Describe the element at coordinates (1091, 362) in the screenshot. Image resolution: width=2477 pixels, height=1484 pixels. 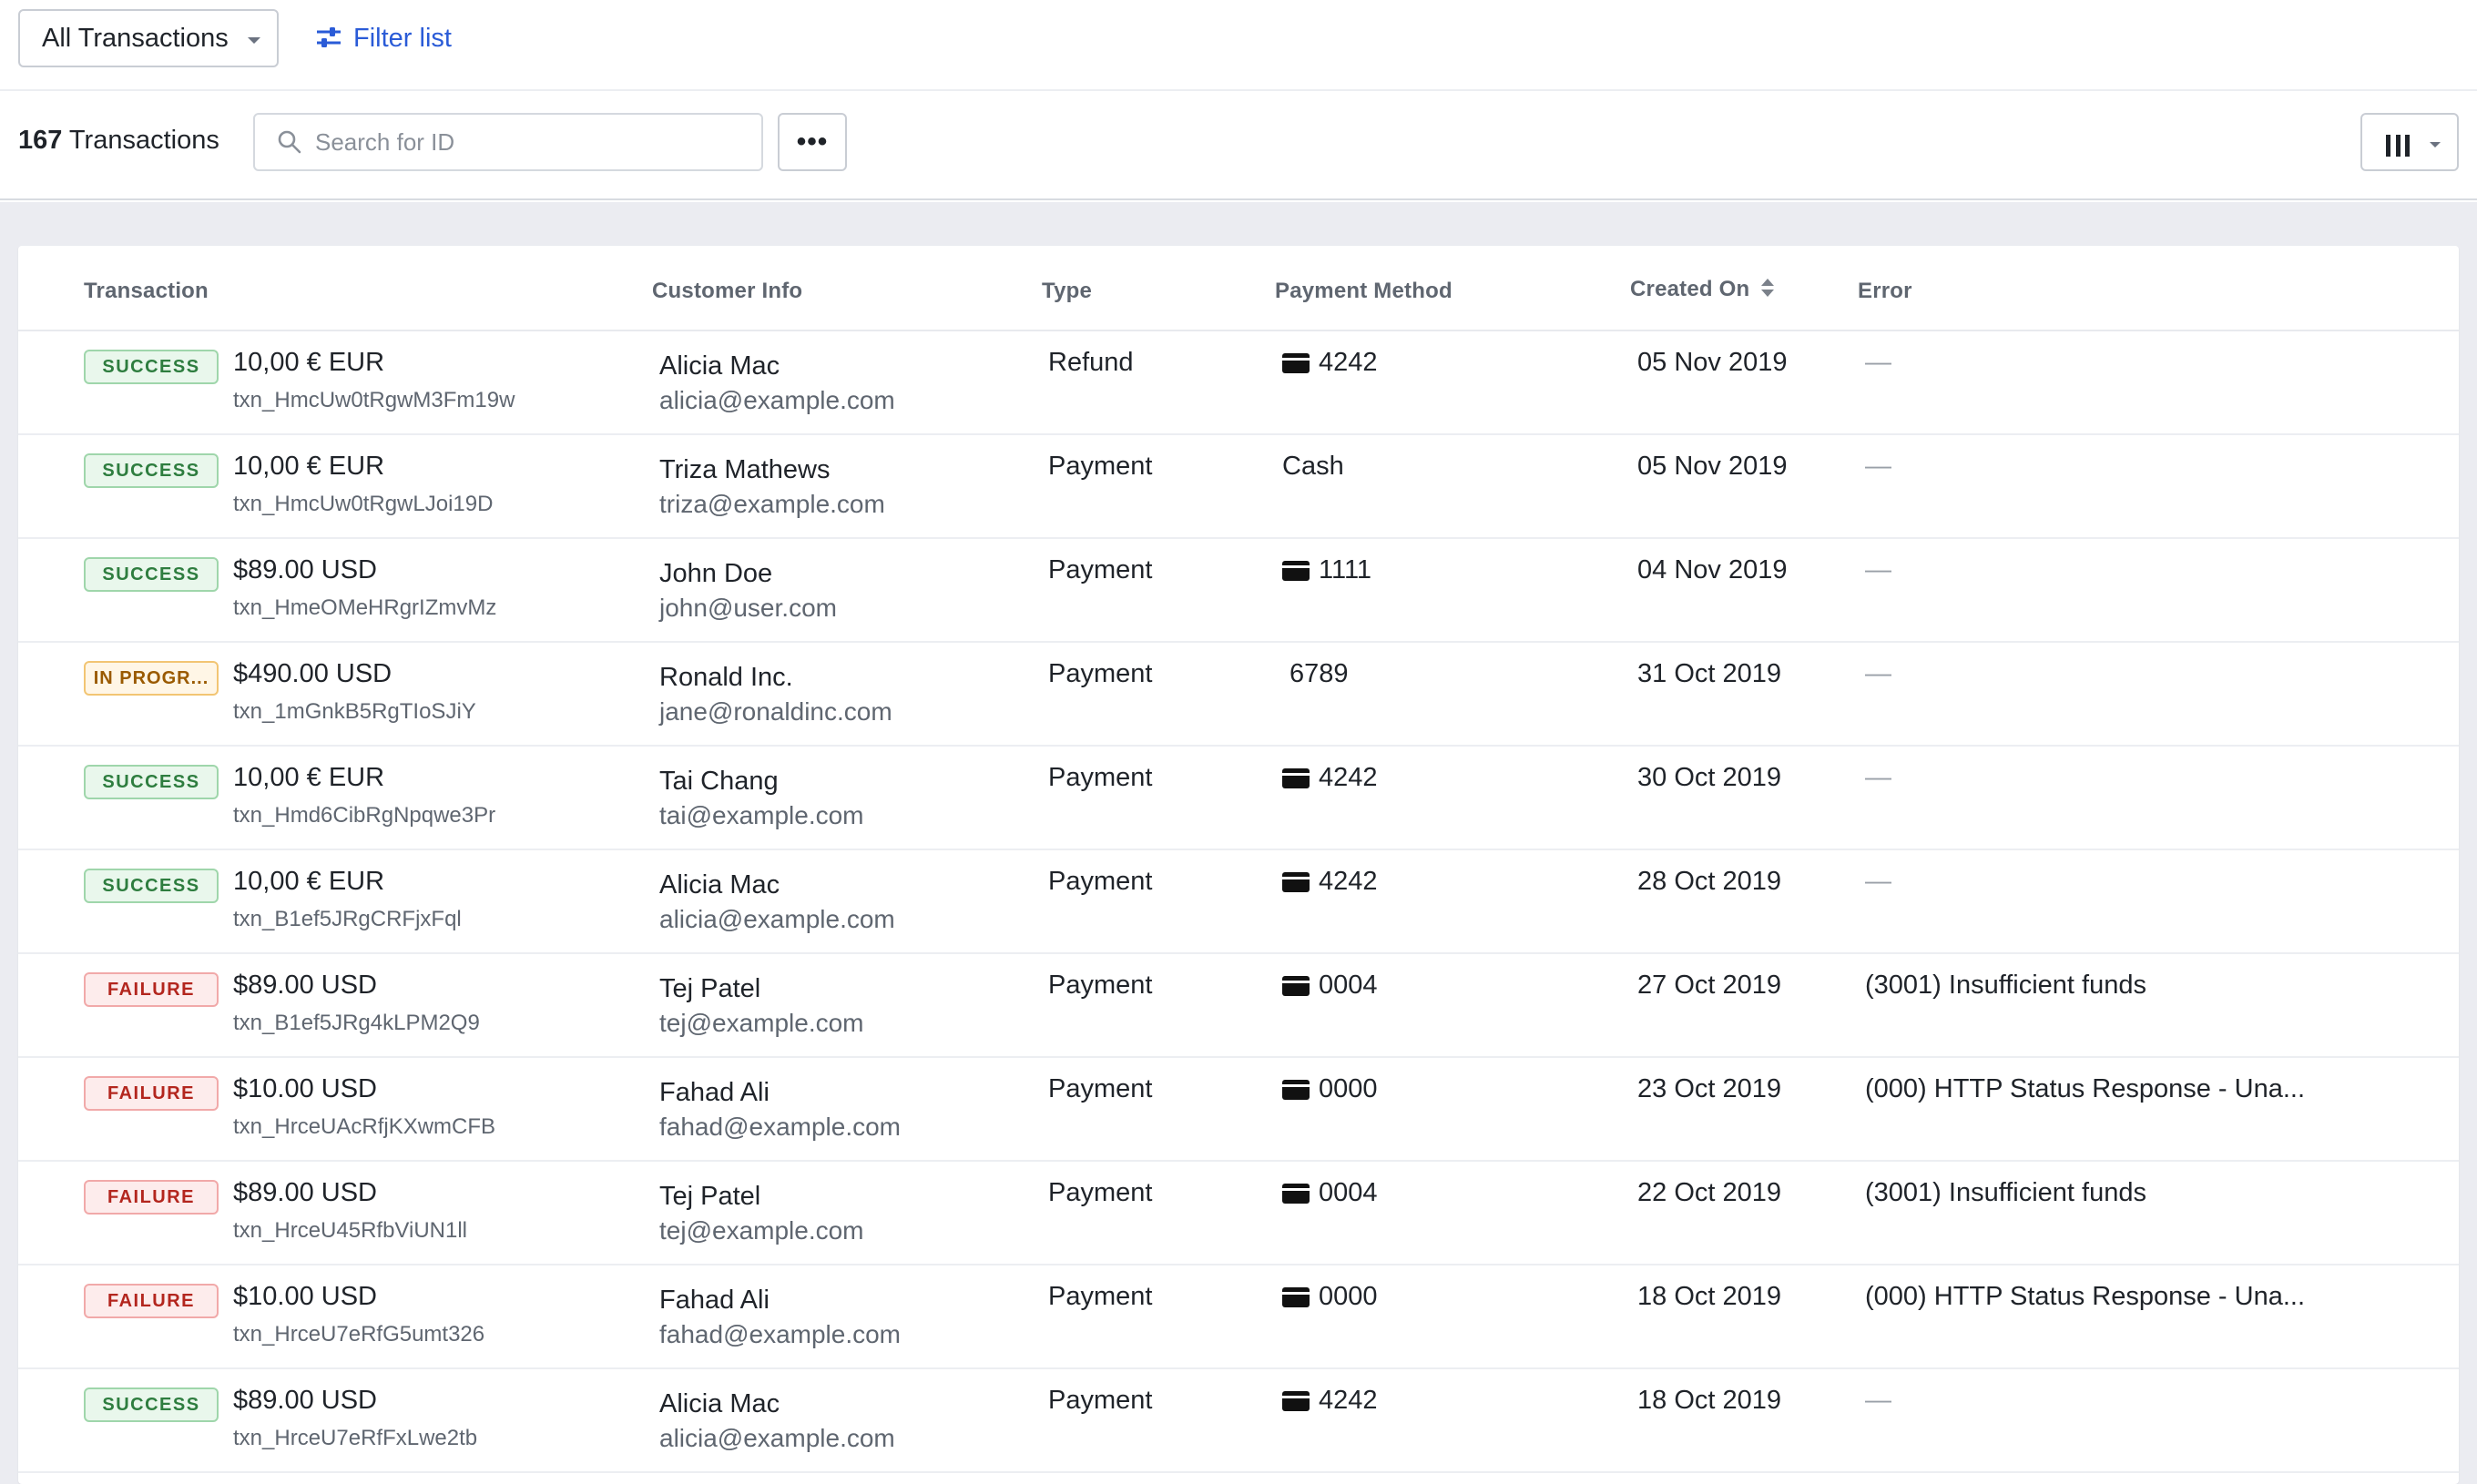
I see `transaction-type: Refund` at that location.